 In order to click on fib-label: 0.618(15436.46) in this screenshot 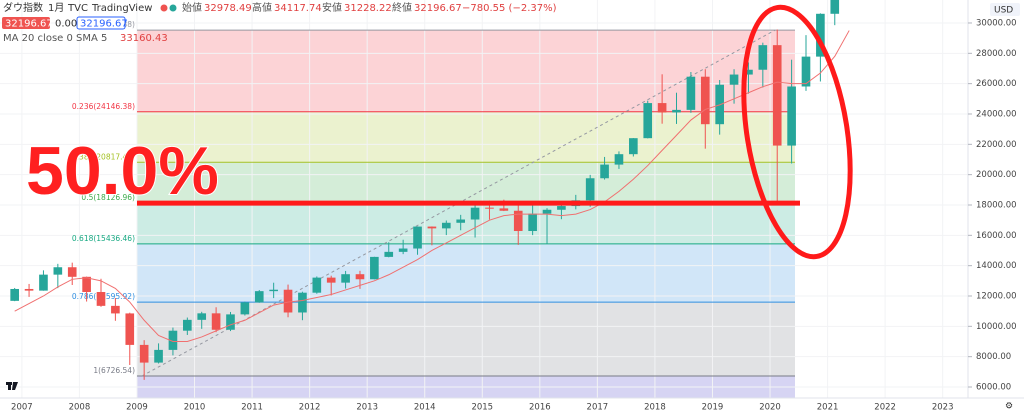, I will do `click(103, 238)`.